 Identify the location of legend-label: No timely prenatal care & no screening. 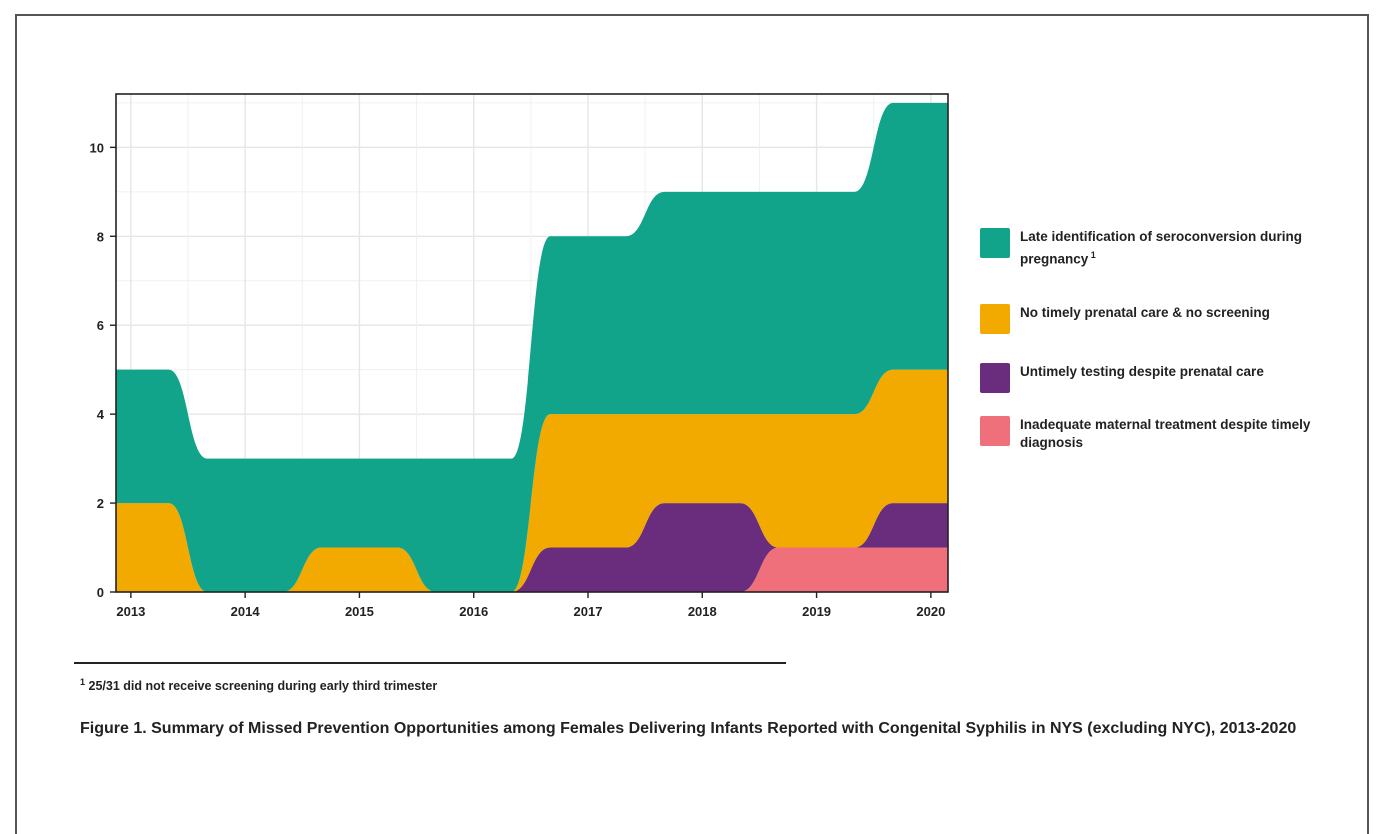
(1180, 313).